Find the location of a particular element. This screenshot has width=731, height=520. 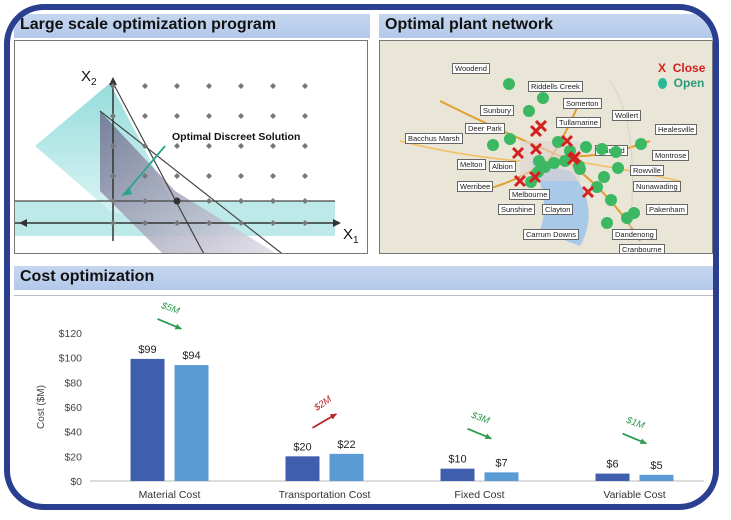

delta-annotation: $5M is located at coordinates (170, 308).